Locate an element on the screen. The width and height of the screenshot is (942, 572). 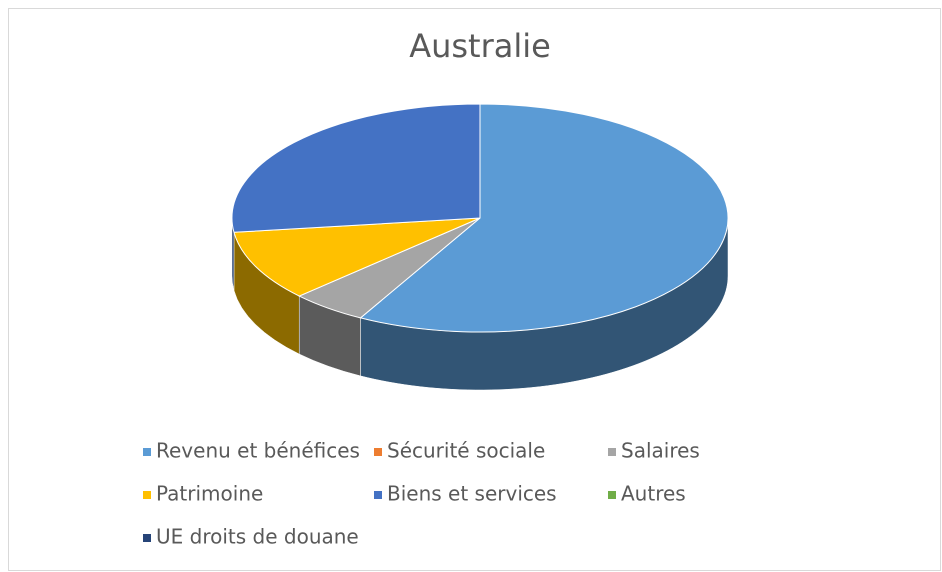
legend-label: UE droits de douane is located at coordinates (257, 537).